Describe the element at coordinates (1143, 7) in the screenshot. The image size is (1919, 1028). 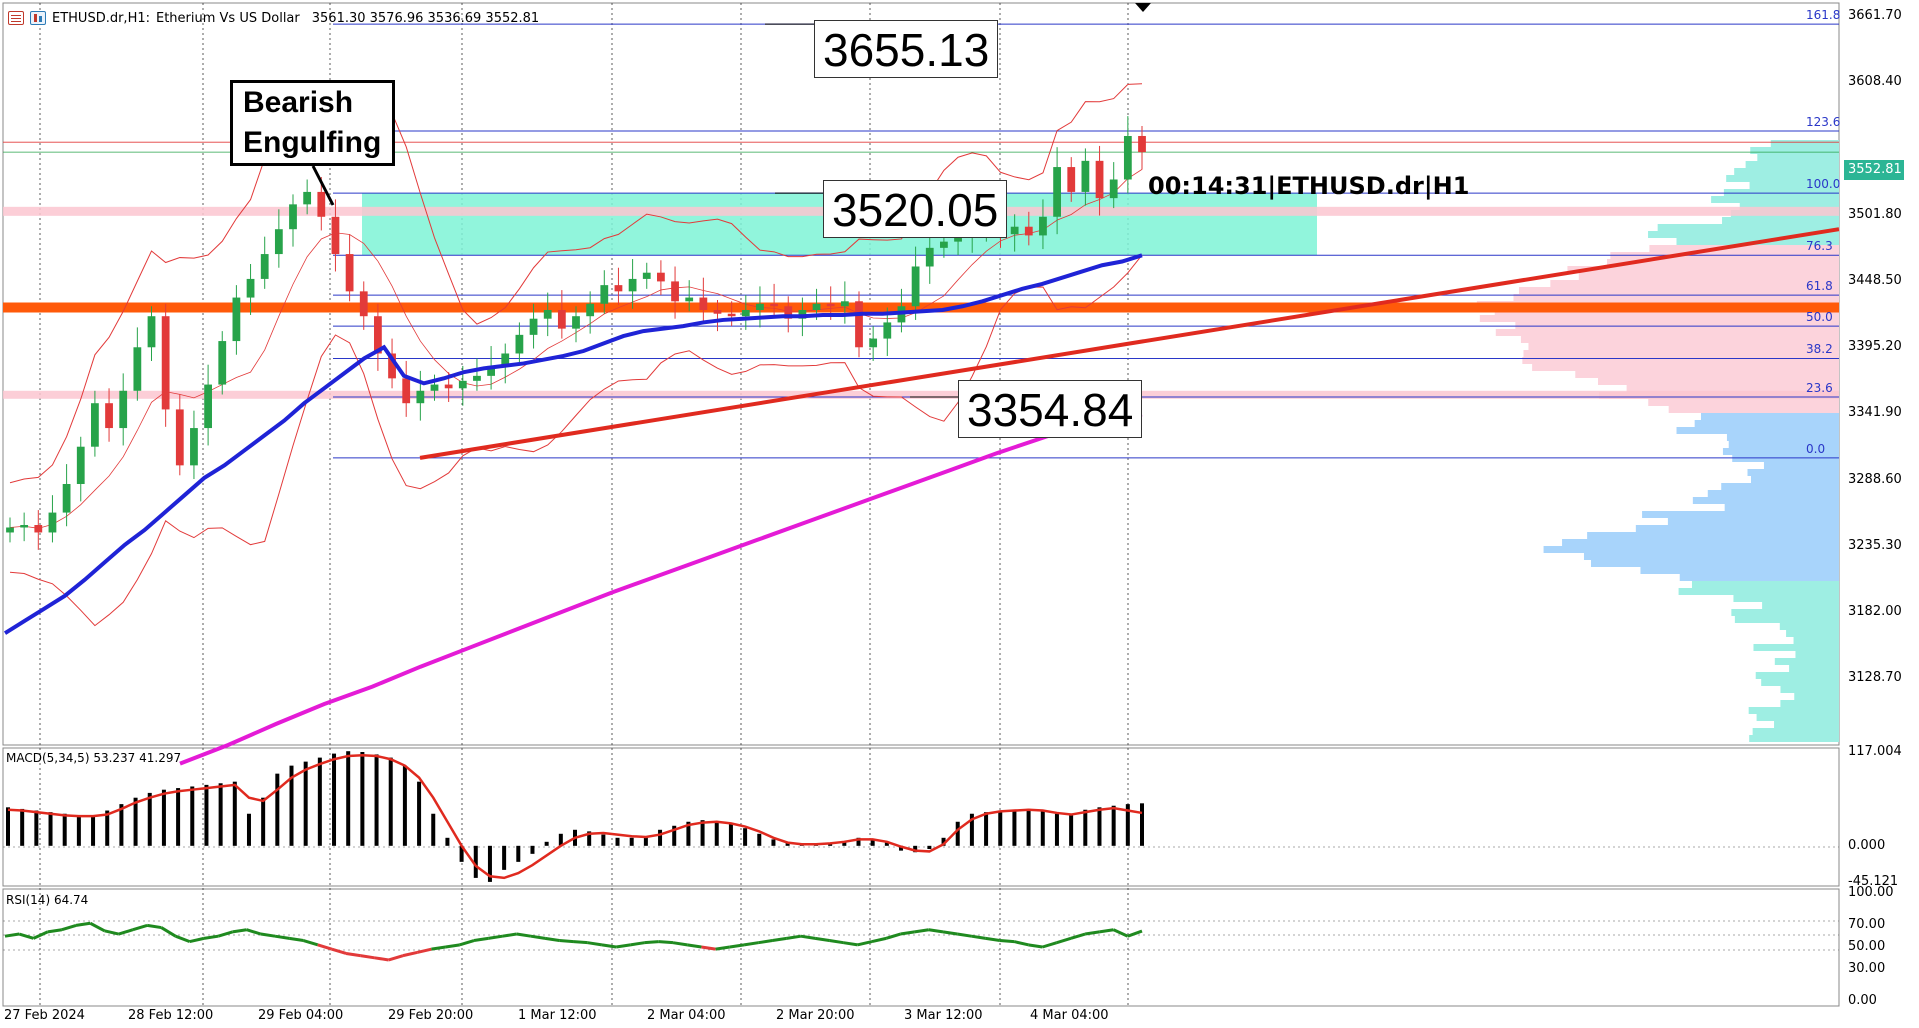
I see `shift-marker-icon` at that location.